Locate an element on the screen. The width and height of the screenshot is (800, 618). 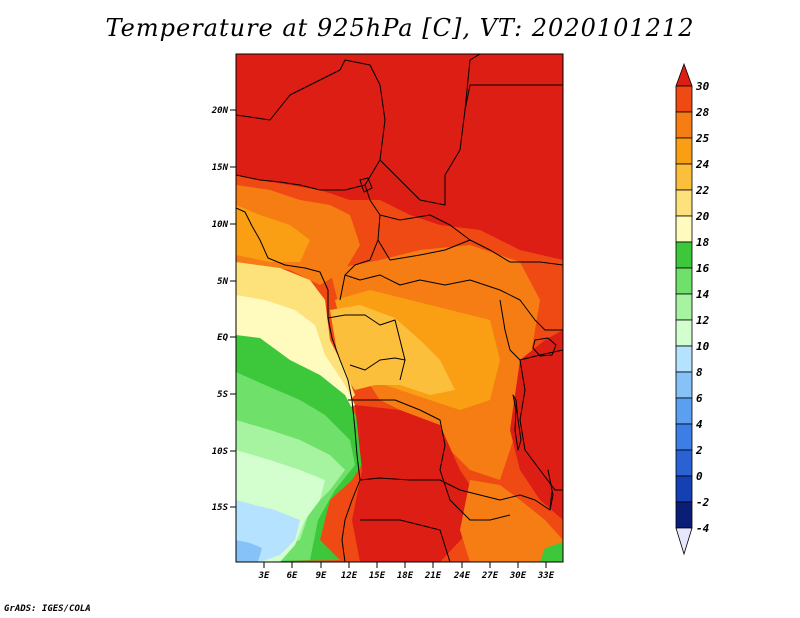
colorbar-label: 14 is located at coordinates (703, 294).